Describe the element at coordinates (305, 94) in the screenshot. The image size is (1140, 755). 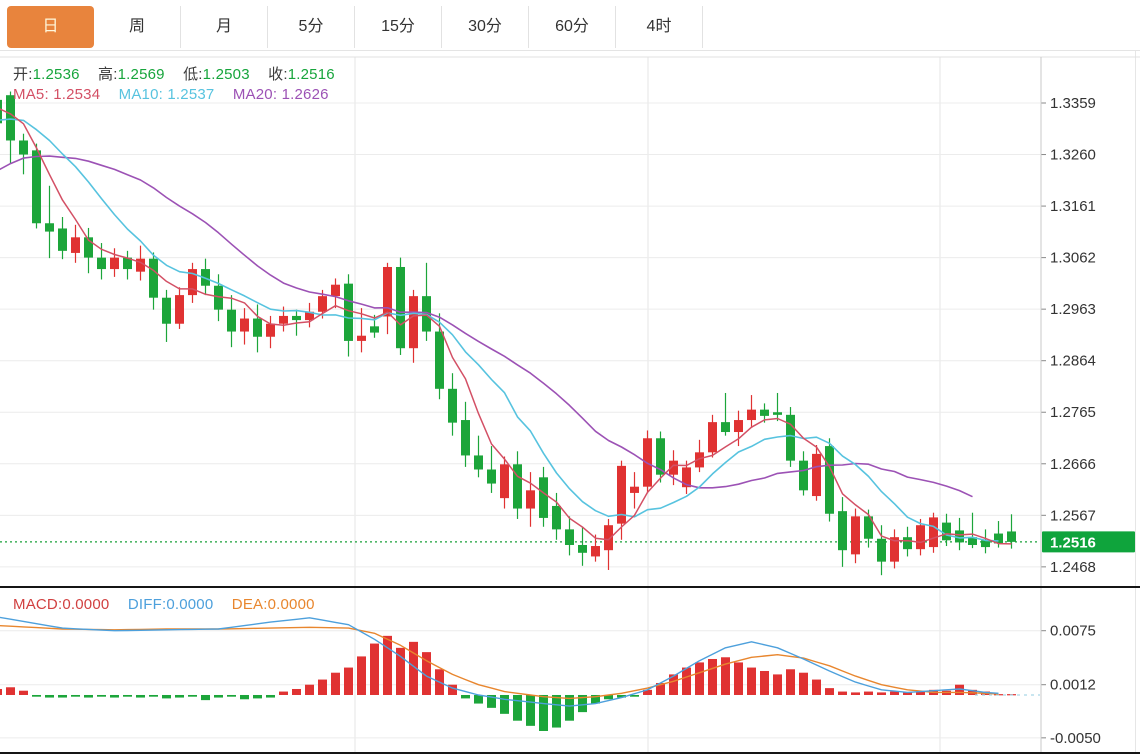
I see `ma20-value: 1.2626` at that location.